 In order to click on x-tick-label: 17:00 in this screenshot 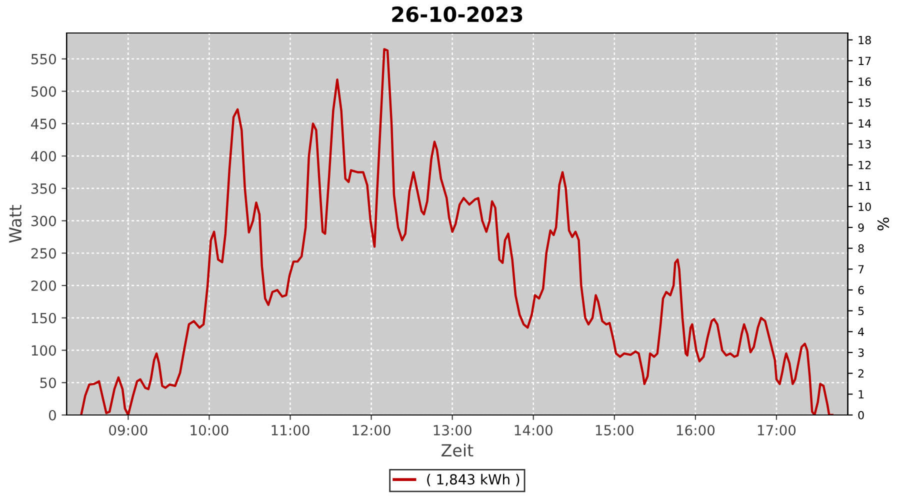, I will do `click(777, 430)`.